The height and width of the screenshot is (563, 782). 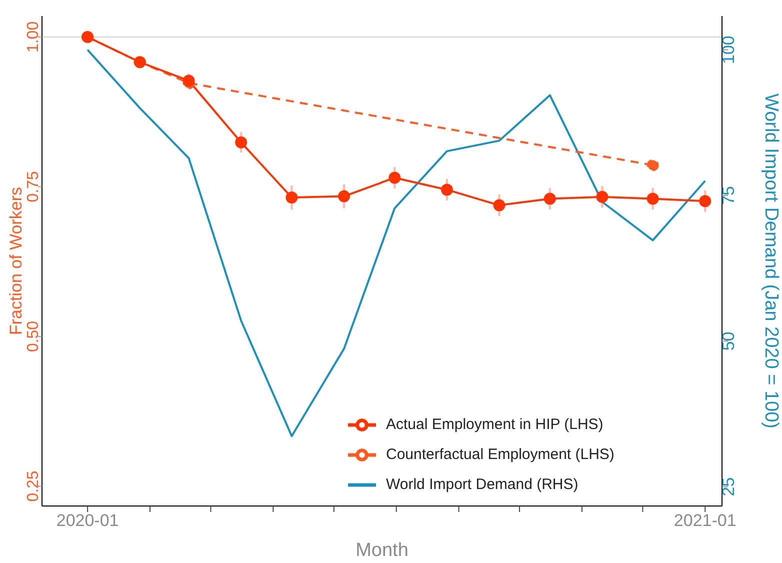 What do you see at coordinates (16, 261) in the screenshot?
I see `y-axis-title: Fraction of Workers` at bounding box center [16, 261].